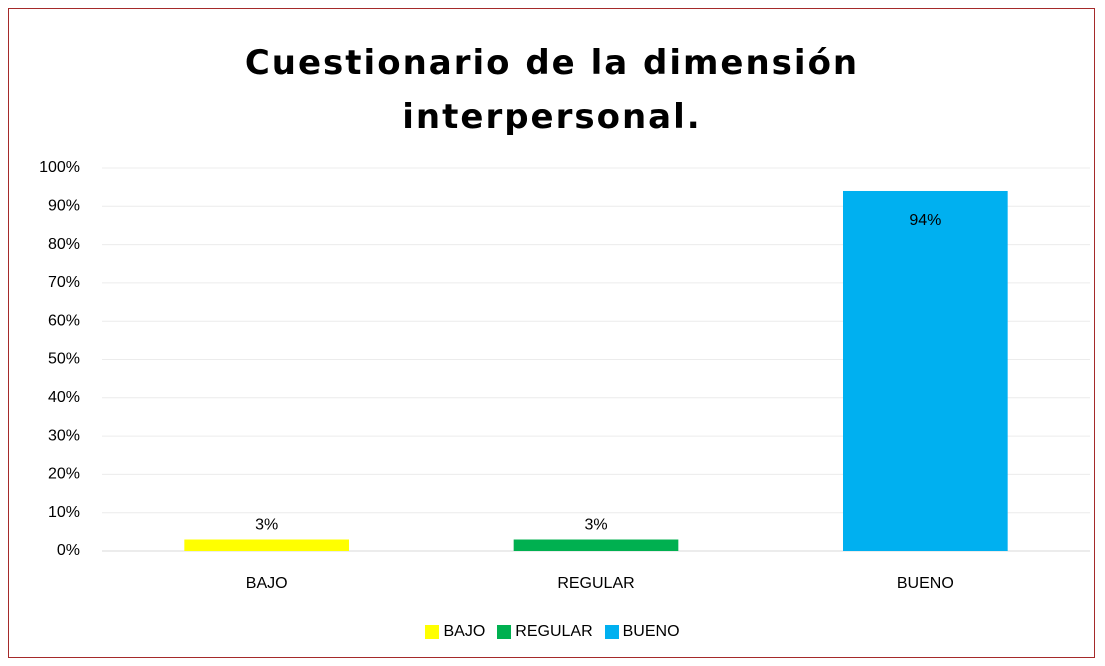  I want to click on data-label: 94%, so click(925, 220).